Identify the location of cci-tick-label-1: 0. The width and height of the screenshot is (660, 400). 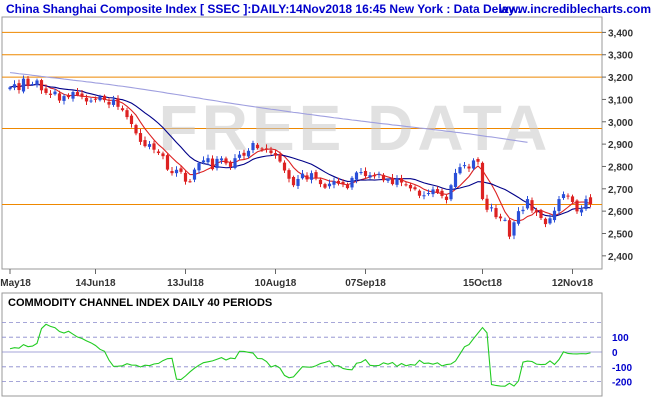
(615, 353).